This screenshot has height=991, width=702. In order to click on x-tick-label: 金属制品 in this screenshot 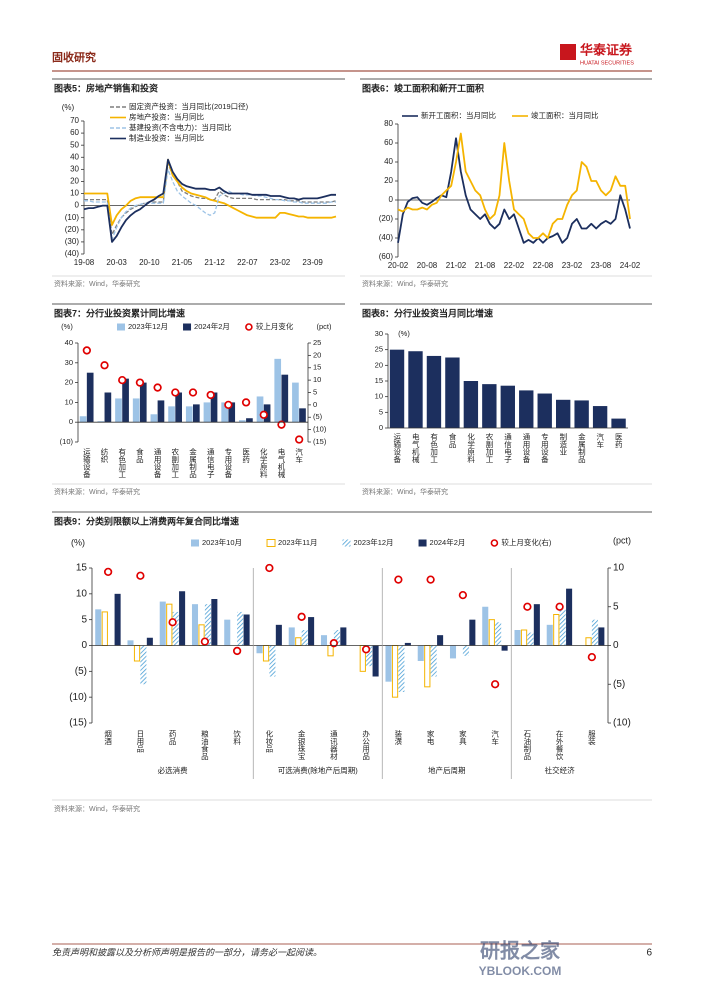, I will do `click(192, 463)`.